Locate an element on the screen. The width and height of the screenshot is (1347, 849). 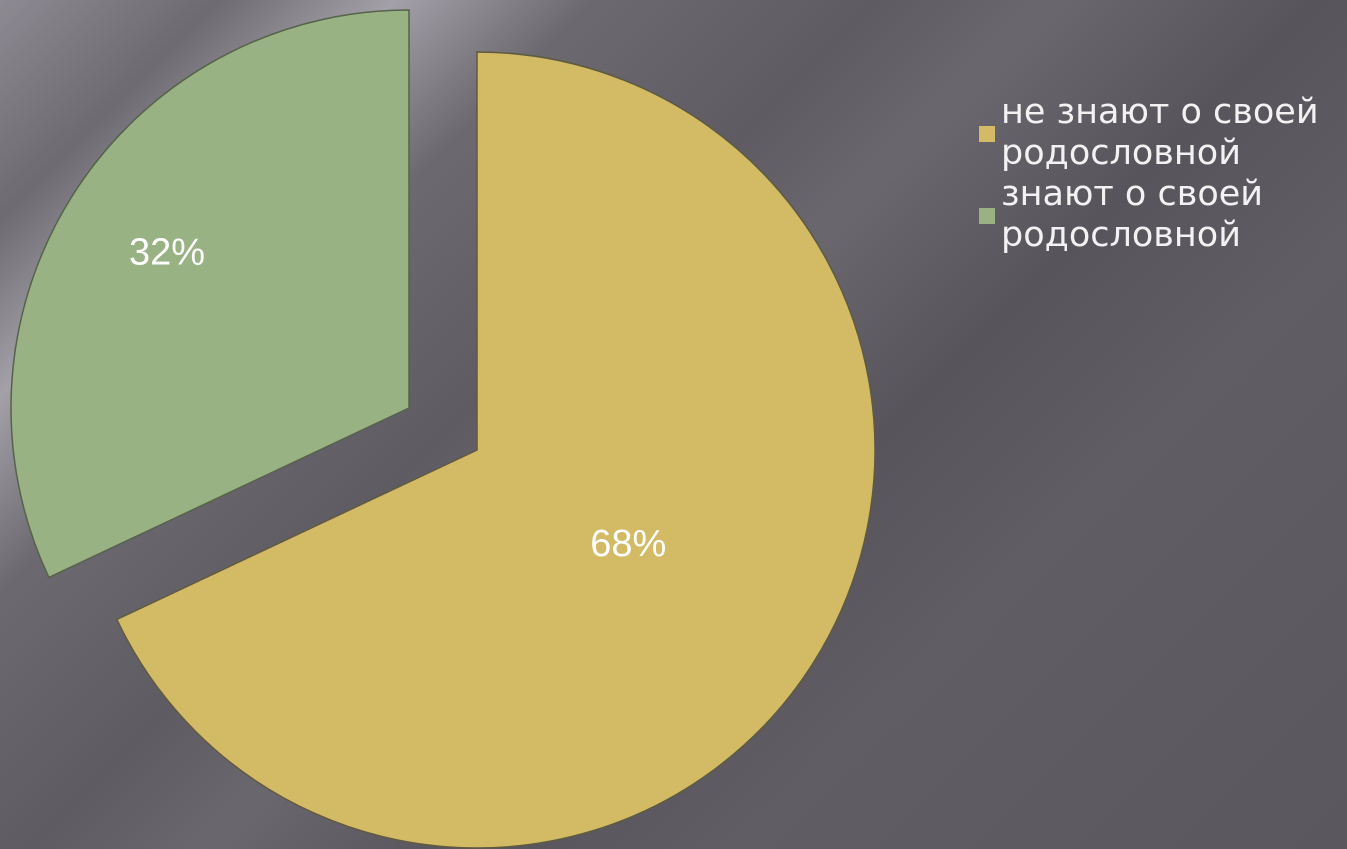
legend-swatch-dont-know is located at coordinates (987, 134).